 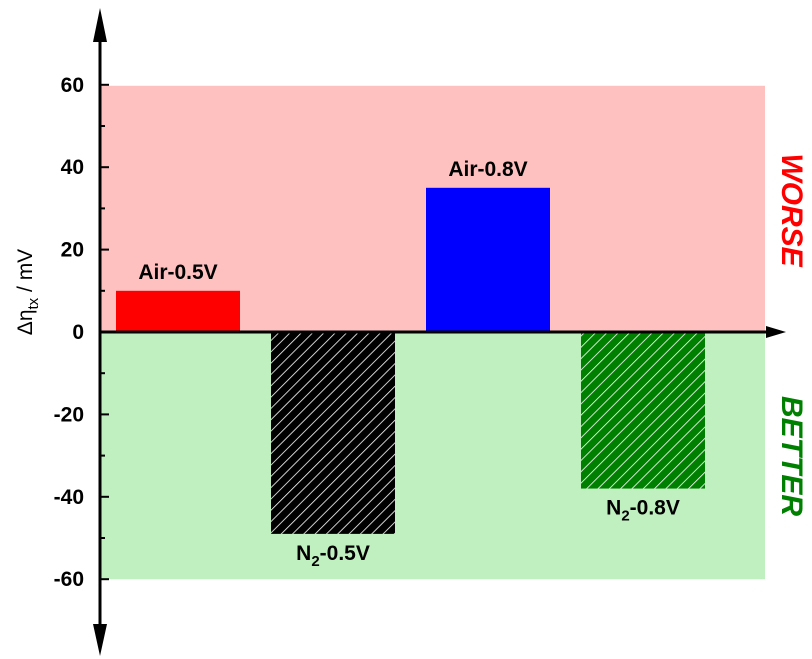 I want to click on bar-label: Air-0.5V, so click(x=177, y=272).